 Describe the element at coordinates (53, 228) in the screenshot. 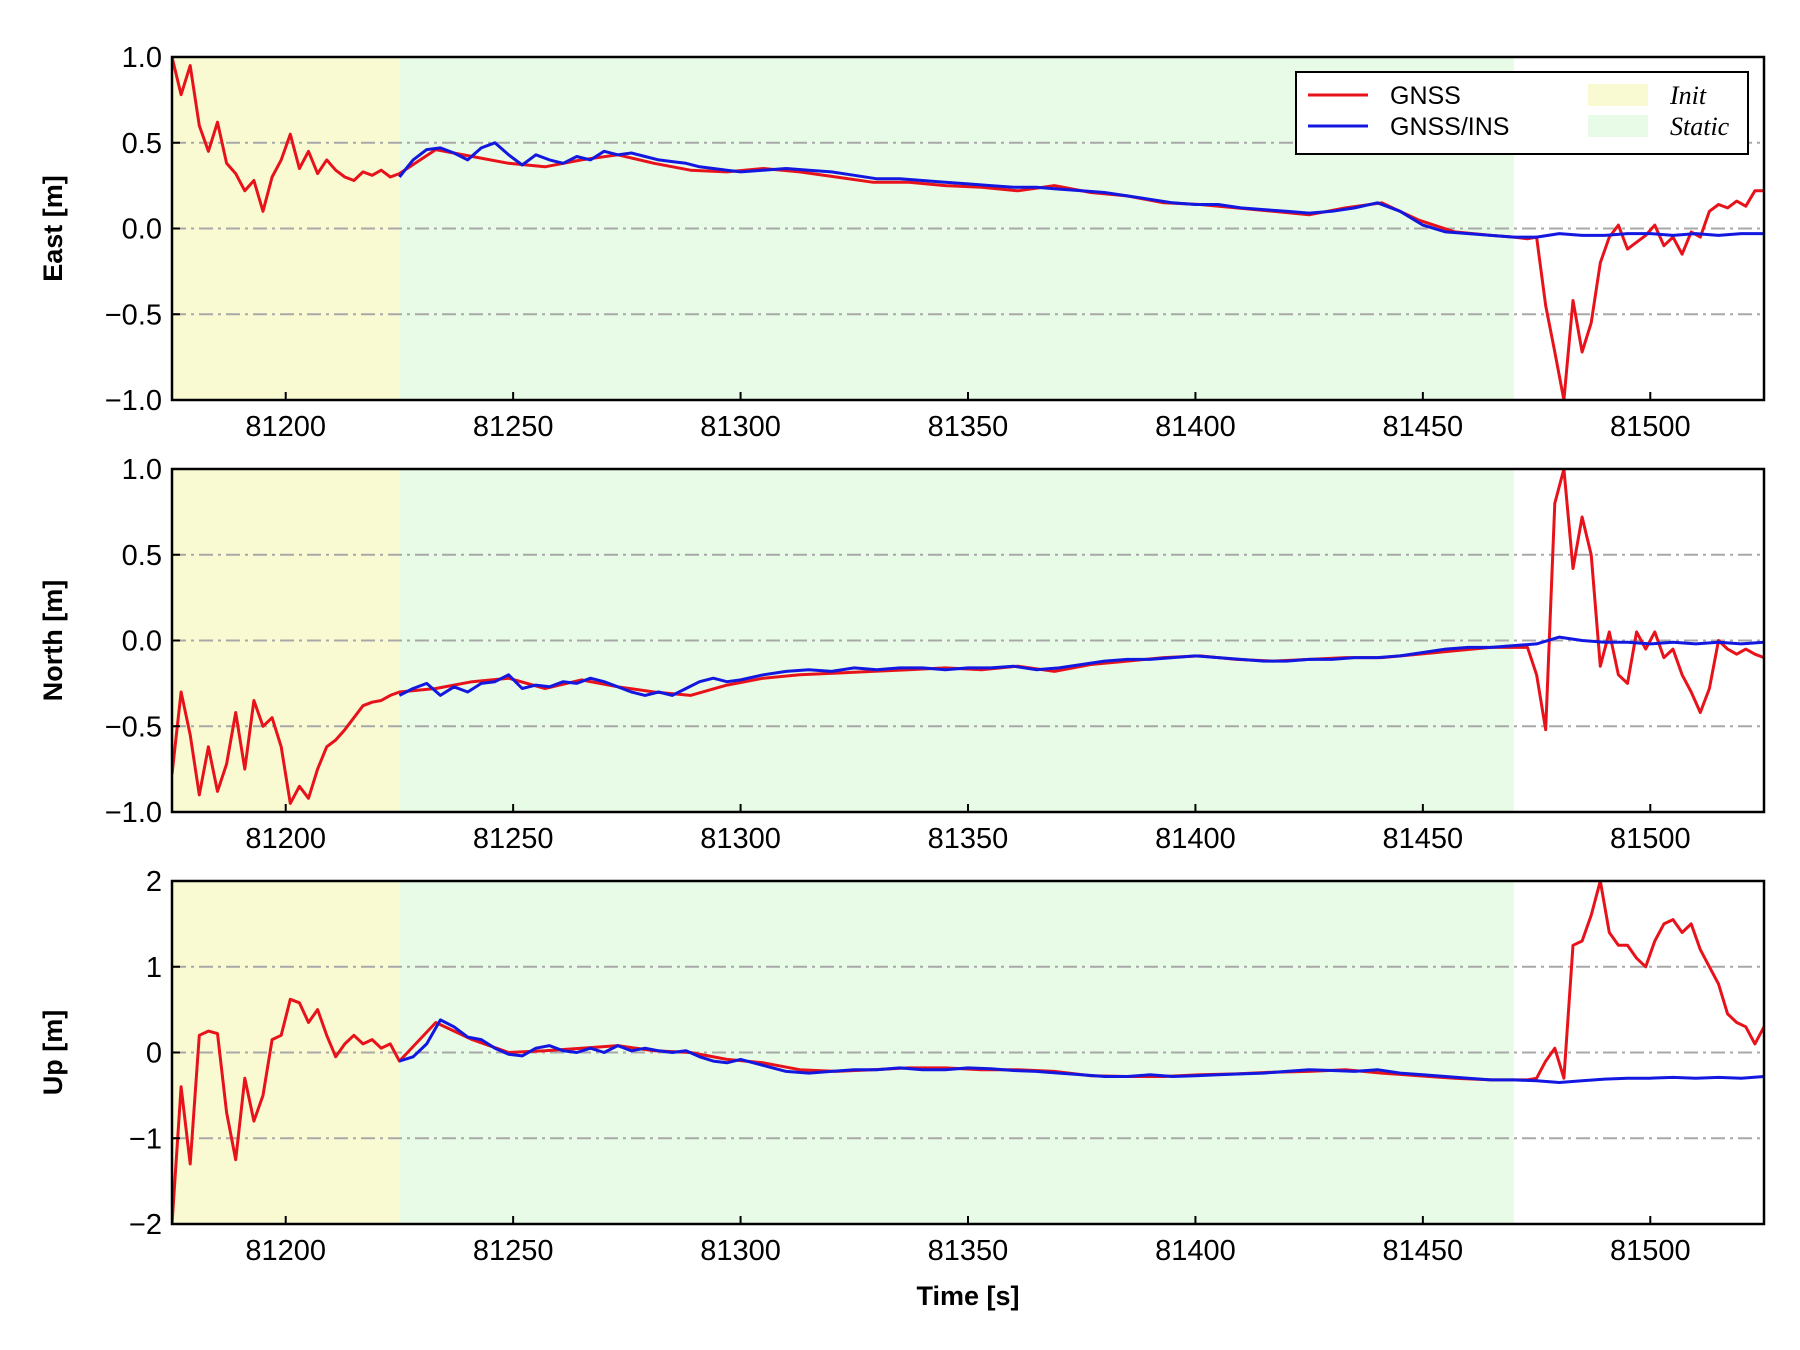

I see `y-axis-label-east: East [m]` at that location.